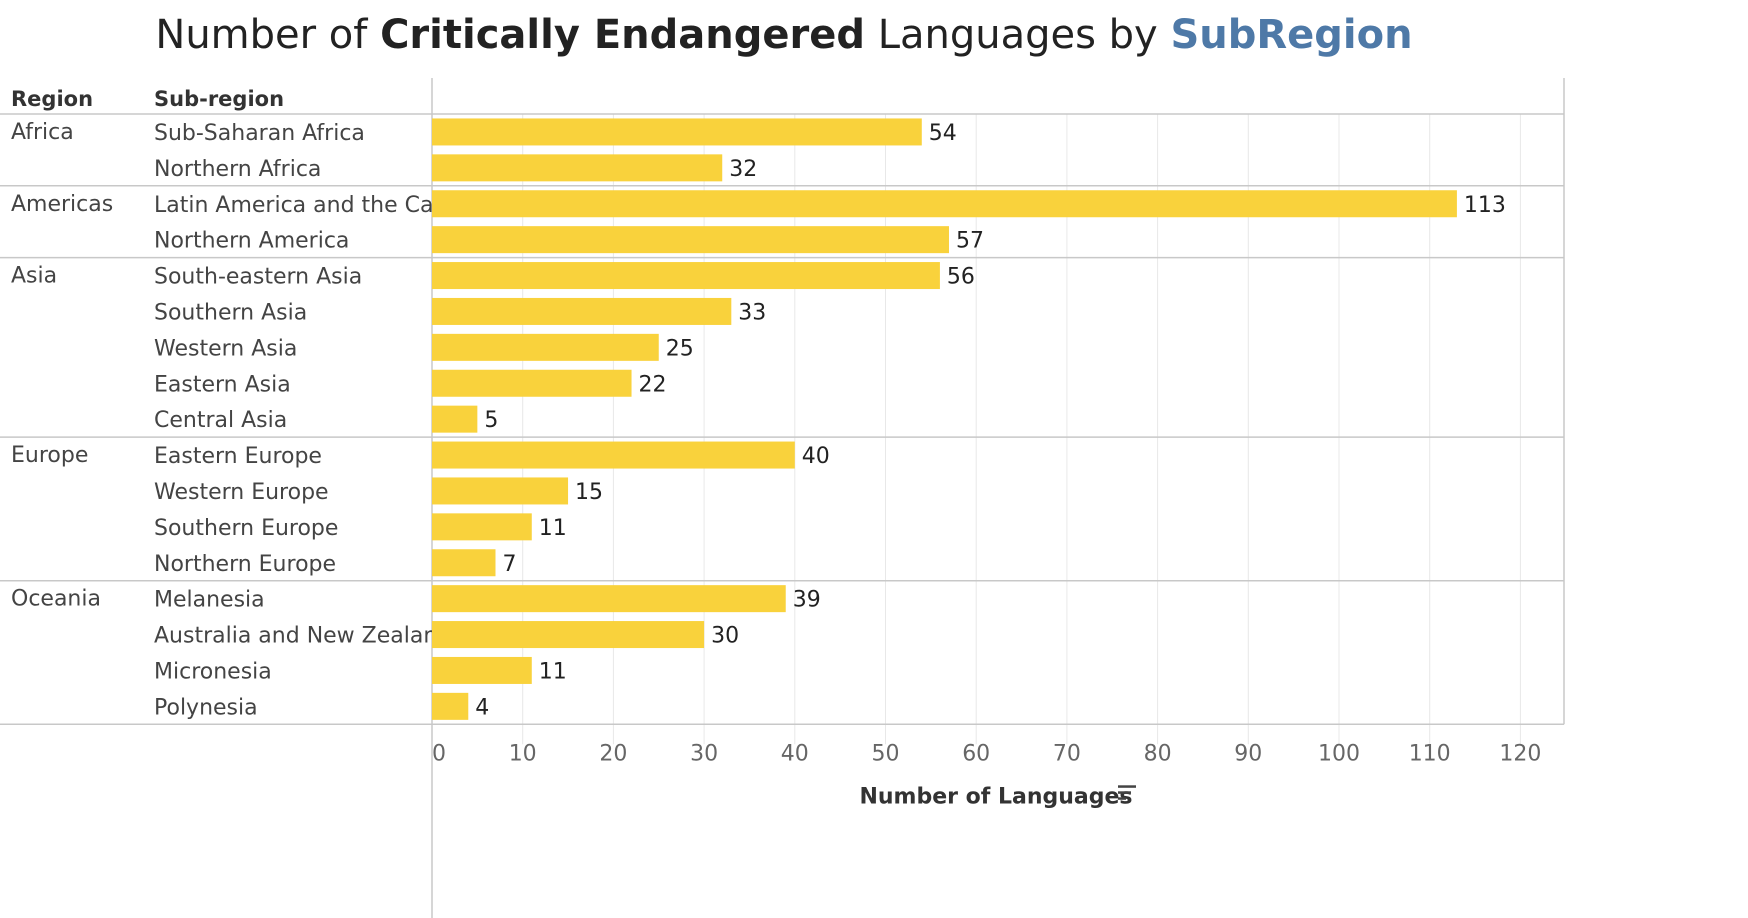 This screenshot has height=918, width=1748. What do you see at coordinates (1248, 753) in the screenshot?
I see `tick-label: 90` at bounding box center [1248, 753].